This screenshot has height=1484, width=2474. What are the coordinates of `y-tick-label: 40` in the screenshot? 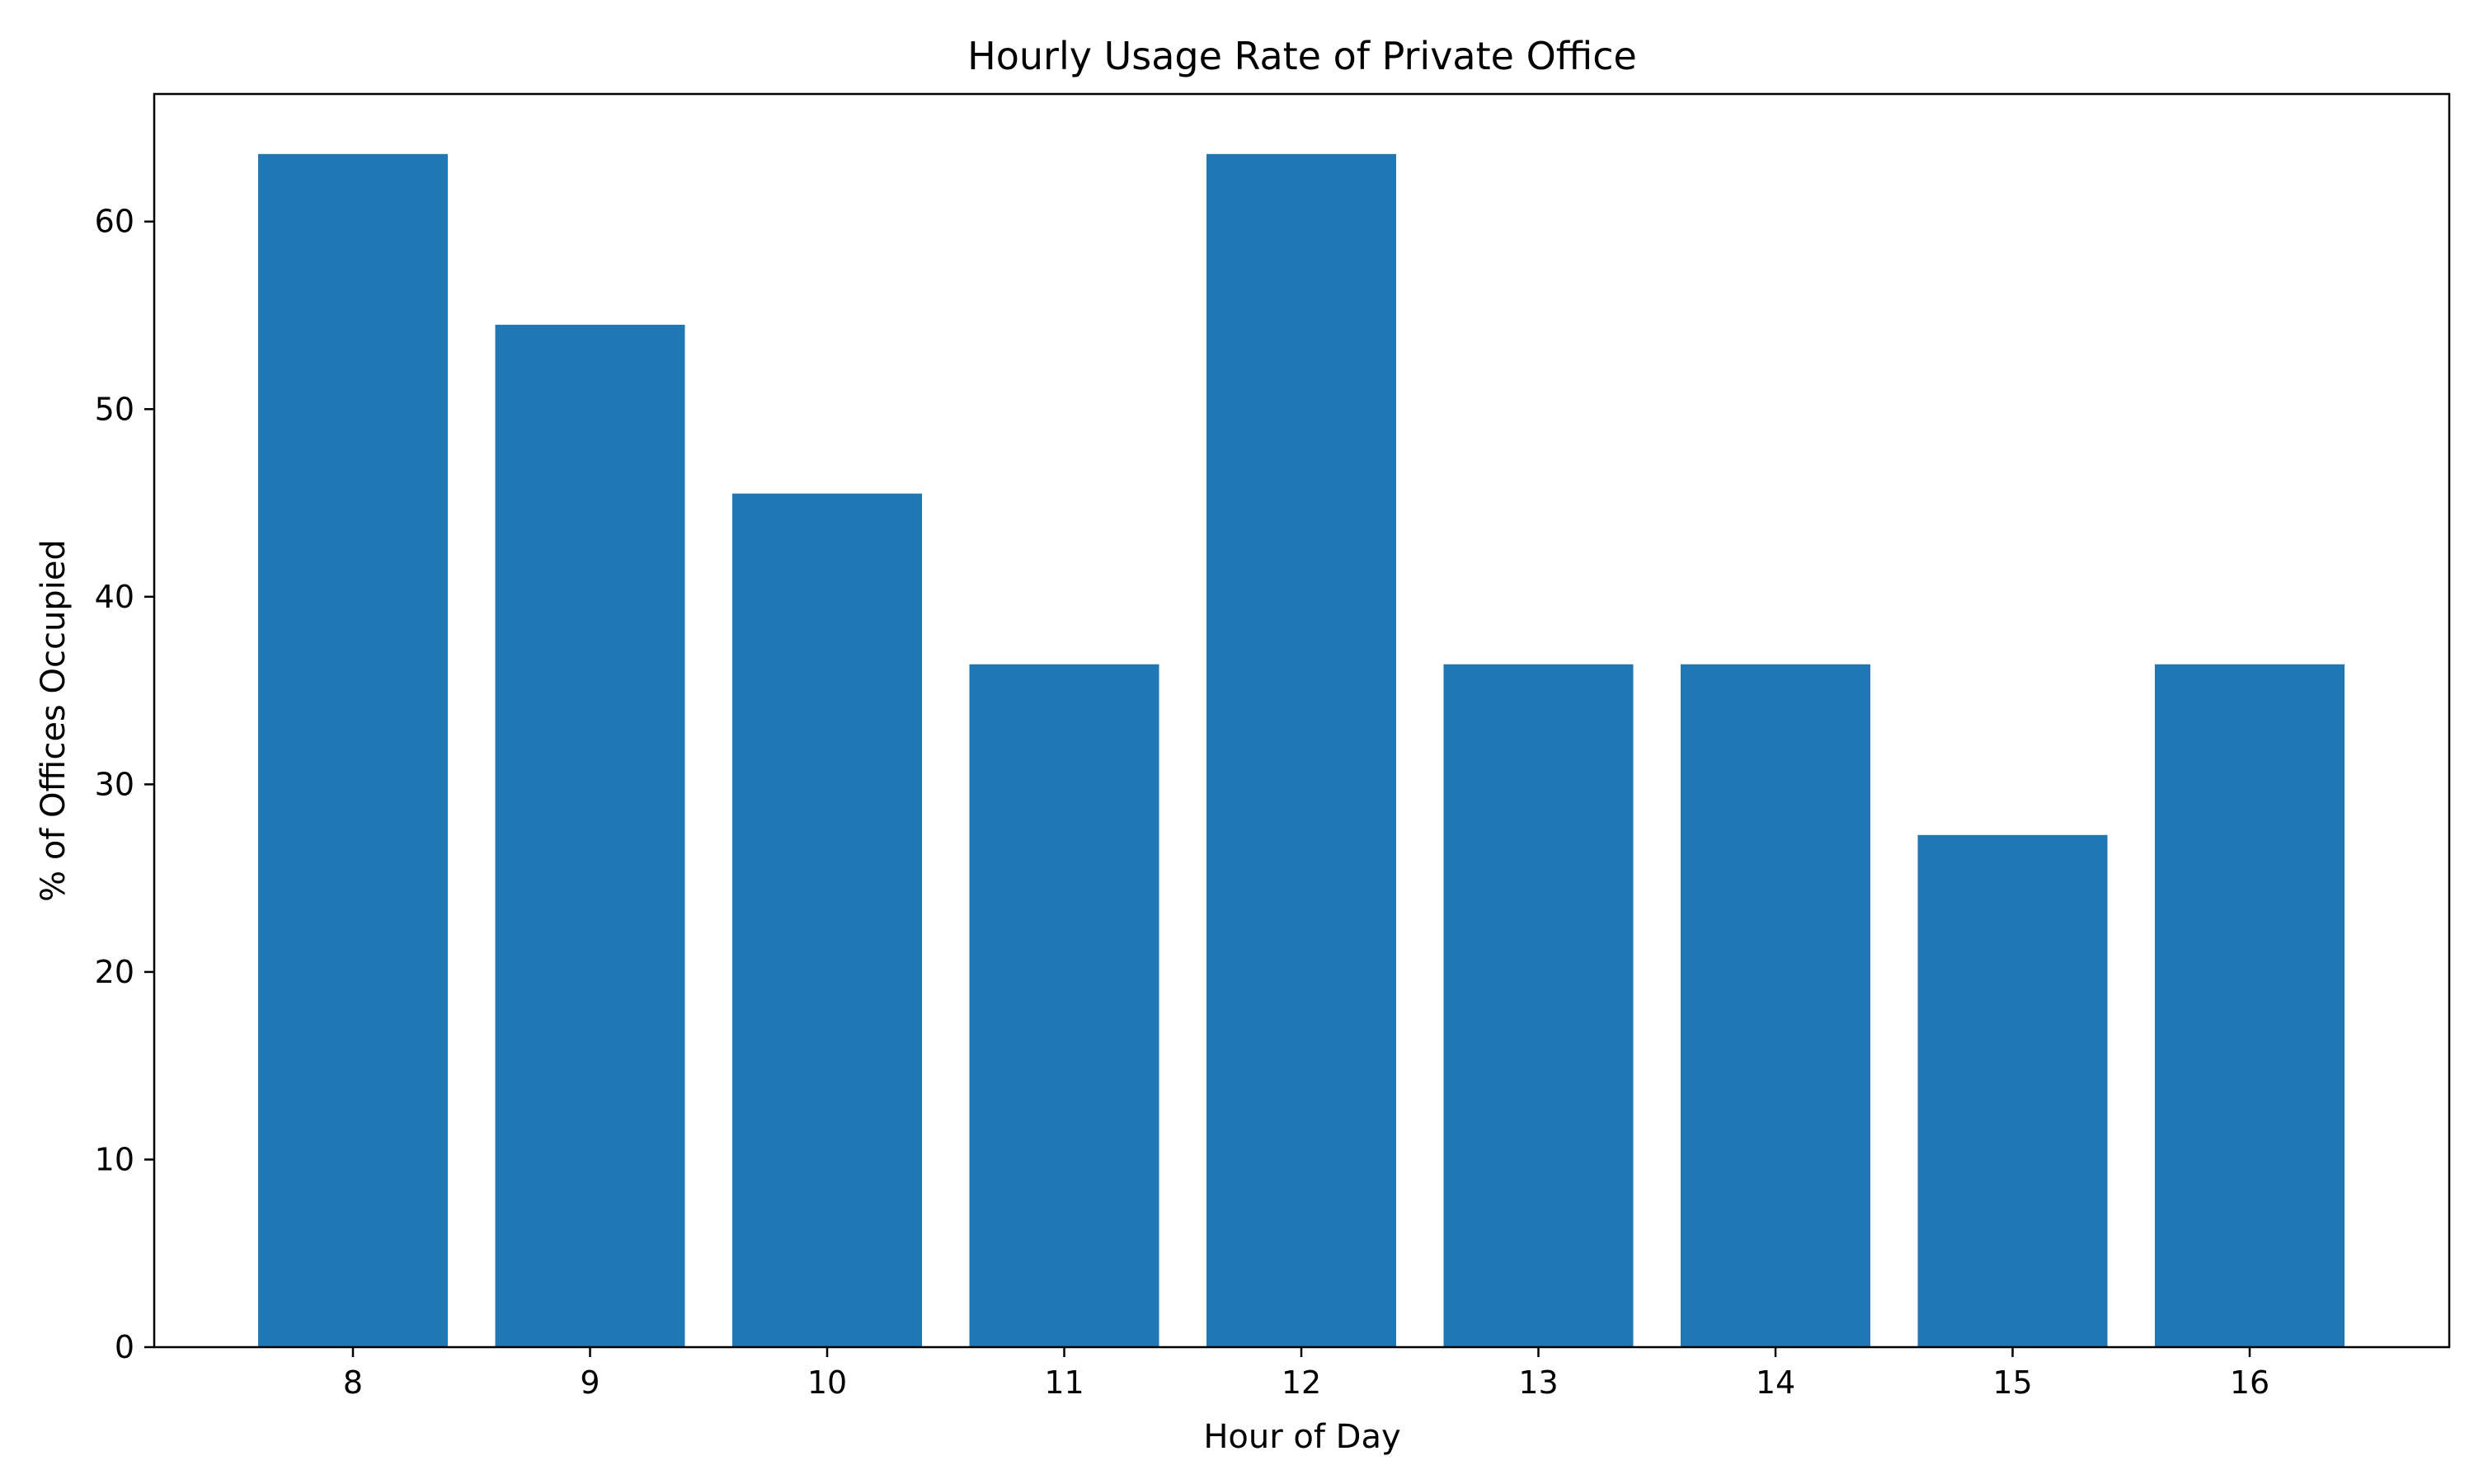 It's located at (114, 597).